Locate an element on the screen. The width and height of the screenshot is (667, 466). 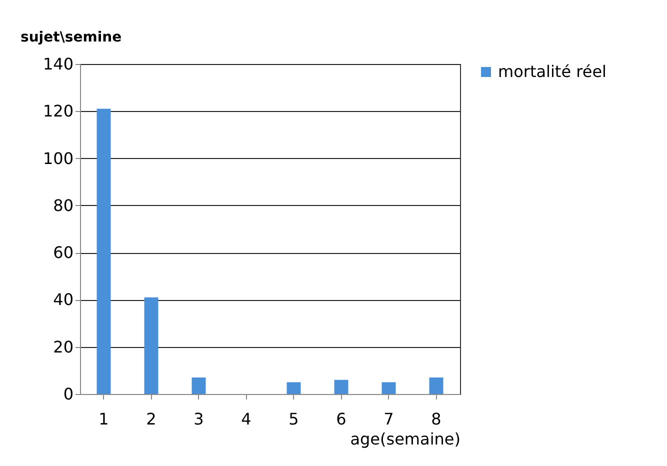
y-tick-label: 0 is located at coordinates (68, 394).